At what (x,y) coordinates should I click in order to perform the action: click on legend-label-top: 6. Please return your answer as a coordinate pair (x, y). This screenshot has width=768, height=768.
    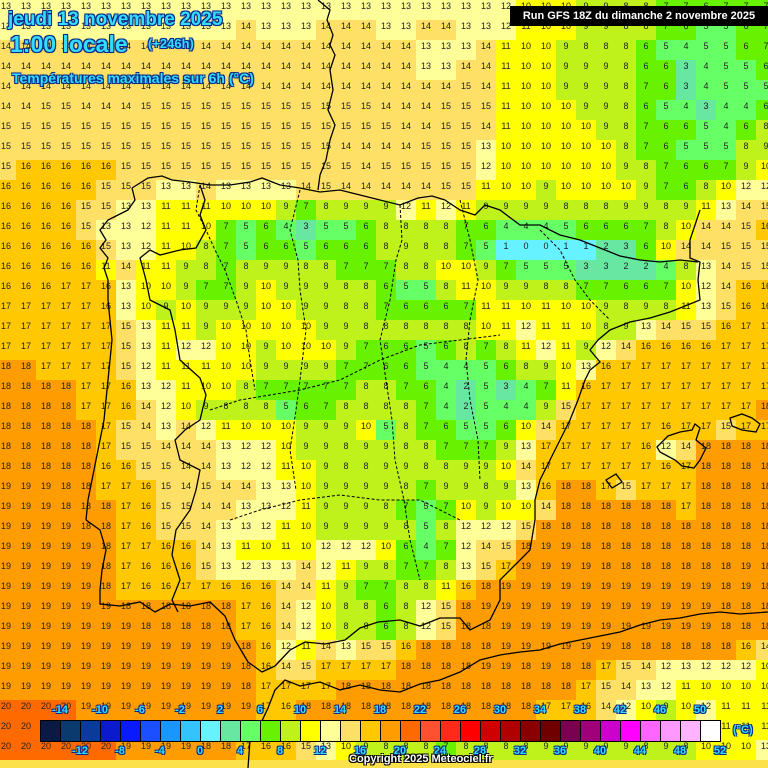
    Looking at the image, I should click on (260, 710).